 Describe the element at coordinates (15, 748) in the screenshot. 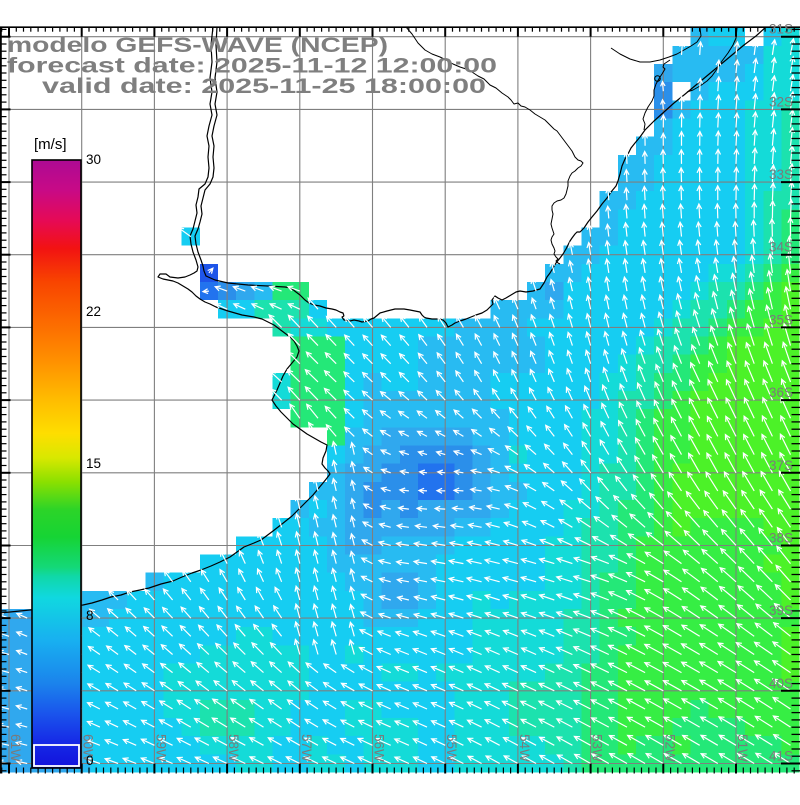

I see `svg-text: 61W` at that location.